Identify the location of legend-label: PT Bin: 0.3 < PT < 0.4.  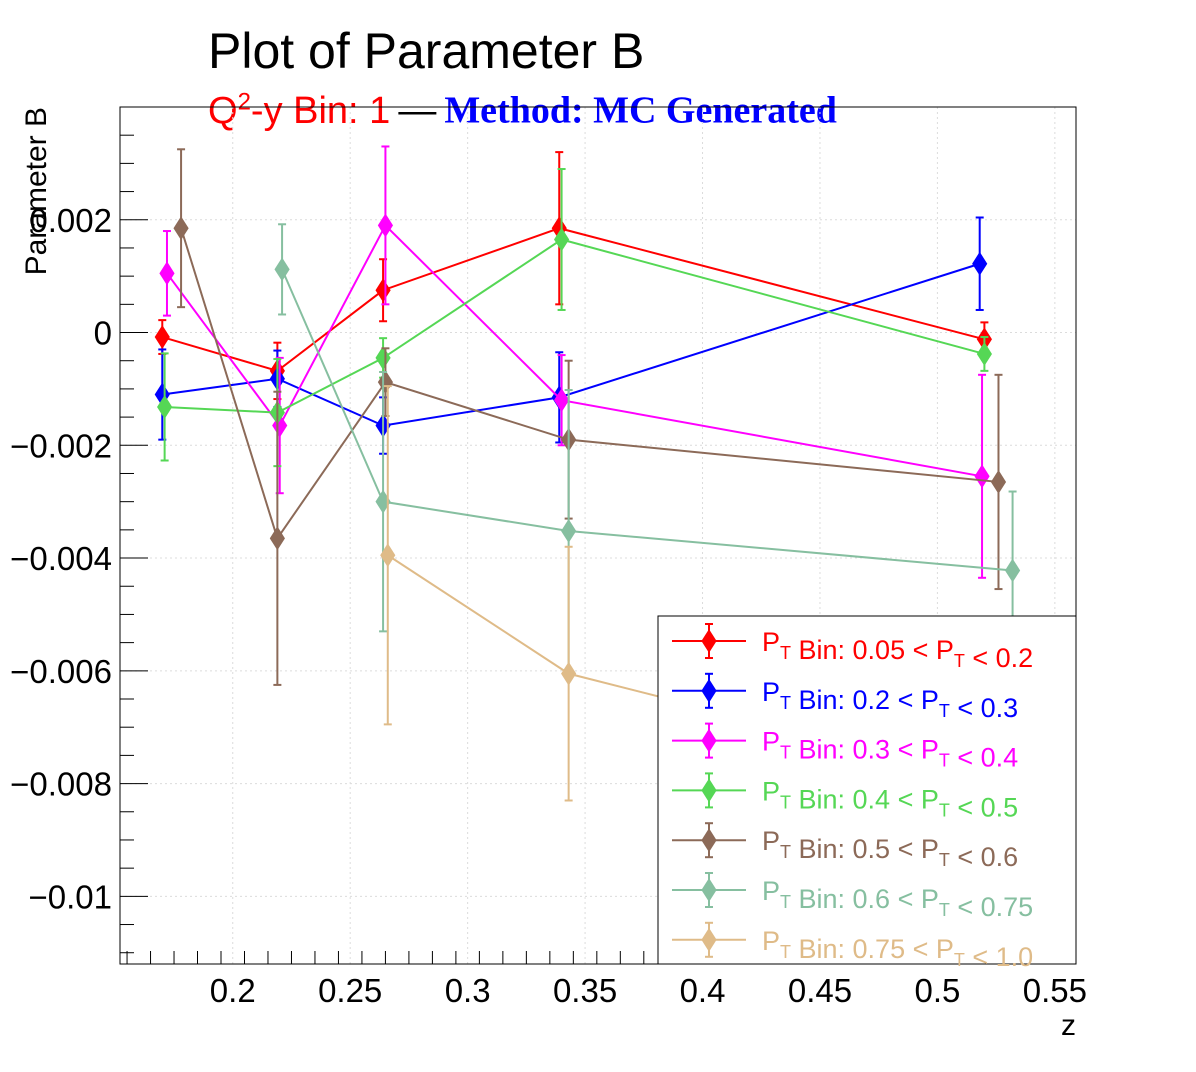
(890, 750).